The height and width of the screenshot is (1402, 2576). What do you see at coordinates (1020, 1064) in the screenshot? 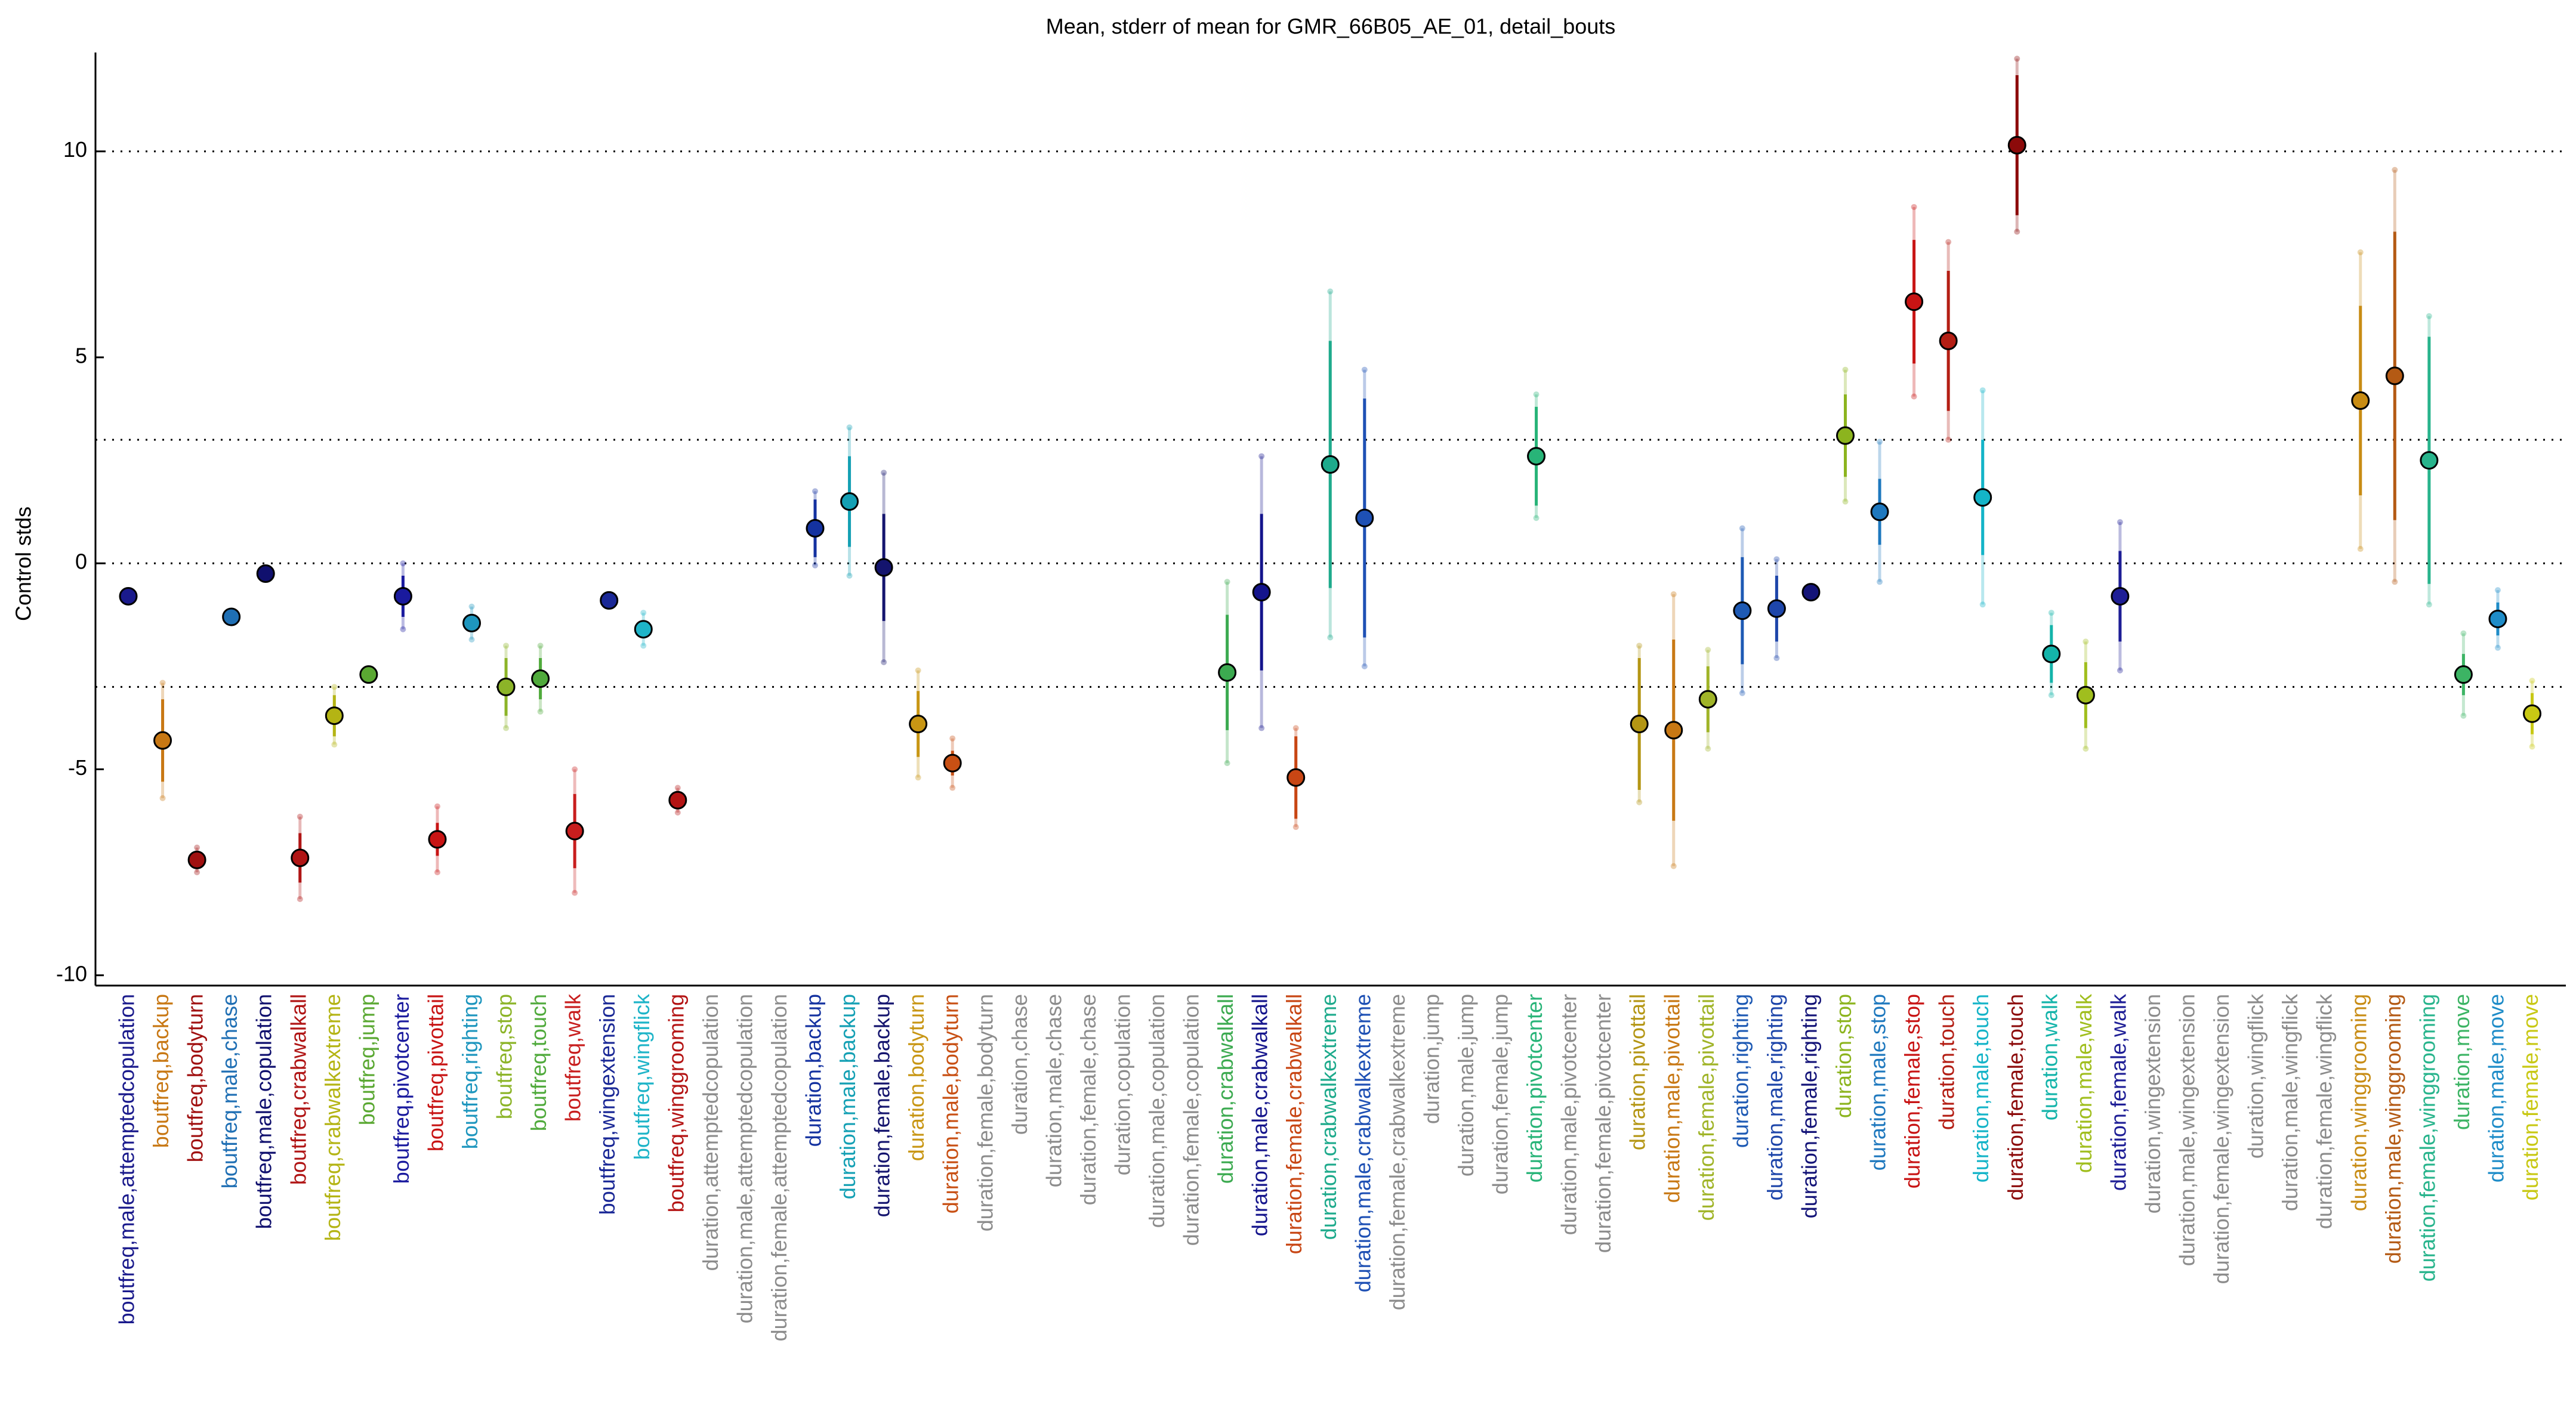
I see `x-tick-label: duration,chase` at bounding box center [1020, 1064].